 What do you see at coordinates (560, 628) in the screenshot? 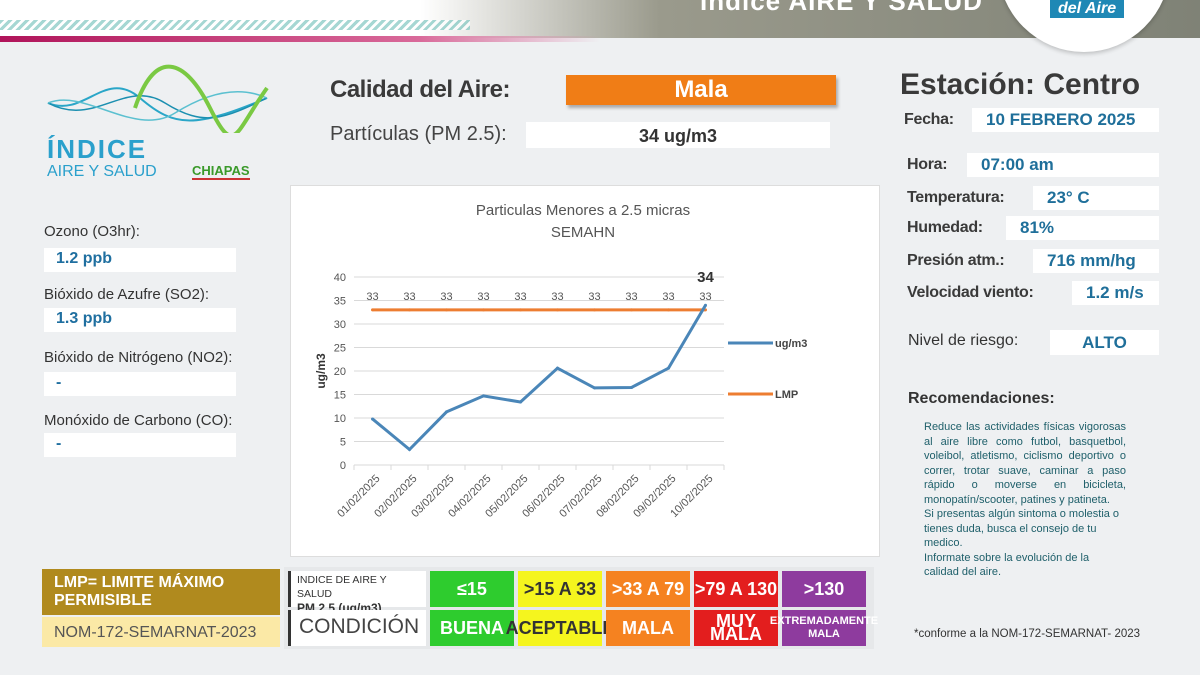
I see `scale-condition-1: ACEPTABLE` at bounding box center [560, 628].